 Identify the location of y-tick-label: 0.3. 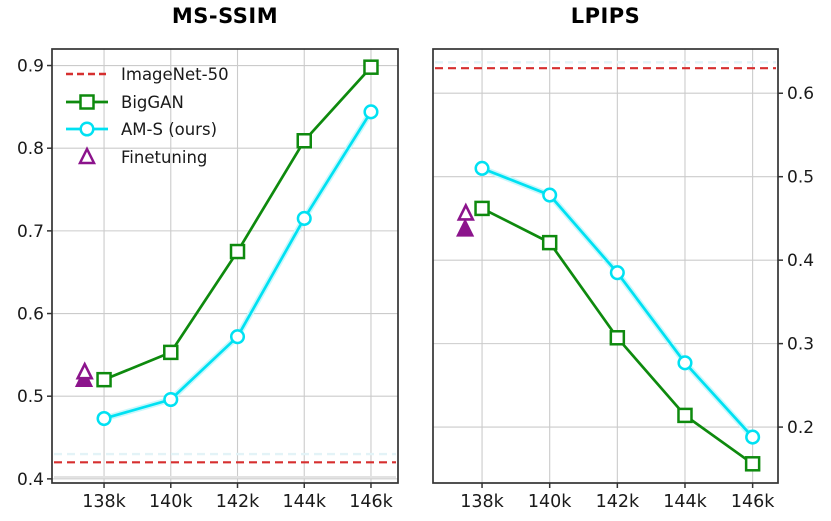
(800, 345).